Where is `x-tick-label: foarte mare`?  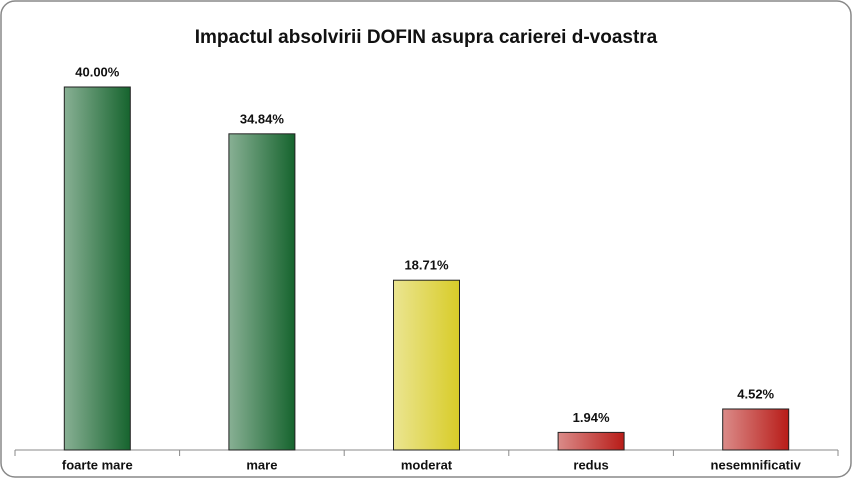 x-tick-label: foarte mare is located at coordinates (97, 464).